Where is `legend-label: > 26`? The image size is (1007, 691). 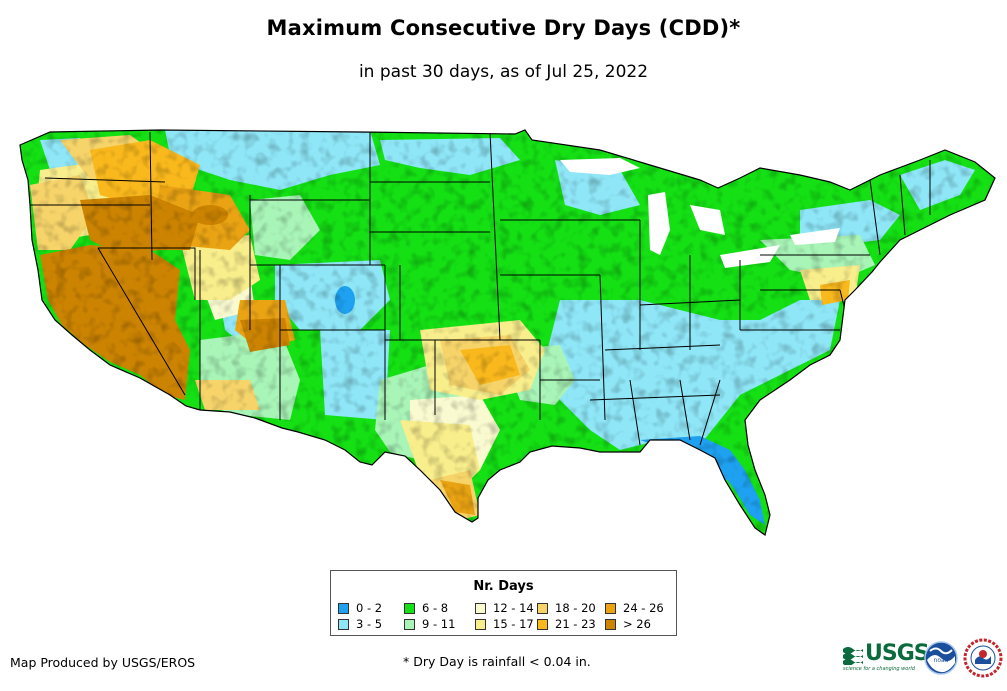 legend-label: > 26 is located at coordinates (637, 624).